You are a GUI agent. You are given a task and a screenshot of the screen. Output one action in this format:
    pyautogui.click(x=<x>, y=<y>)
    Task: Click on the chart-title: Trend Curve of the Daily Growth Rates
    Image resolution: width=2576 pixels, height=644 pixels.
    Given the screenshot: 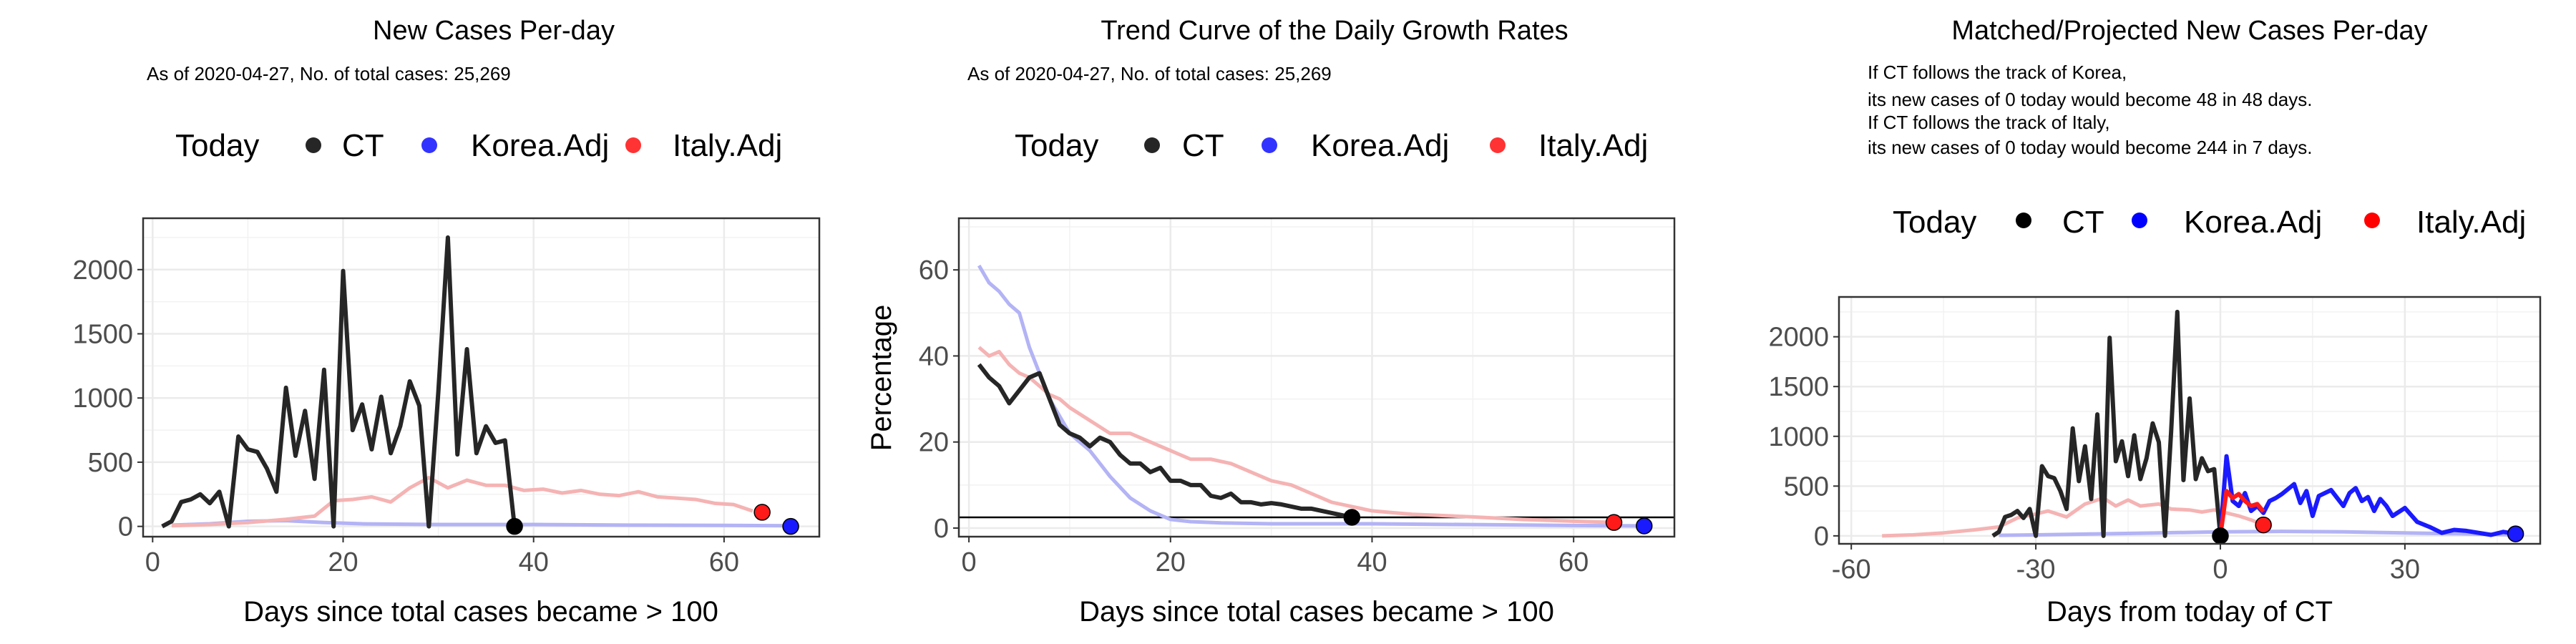 What is the action you would take?
    pyautogui.click(x=1334, y=31)
    